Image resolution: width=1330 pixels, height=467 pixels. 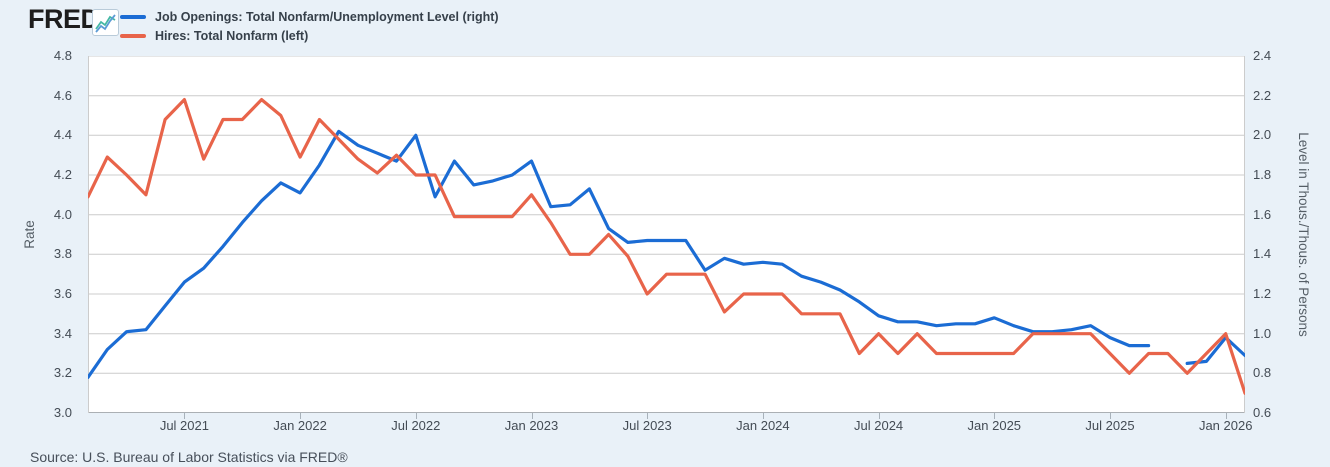 I want to click on legend-swatch-blue, so click(x=133, y=16).